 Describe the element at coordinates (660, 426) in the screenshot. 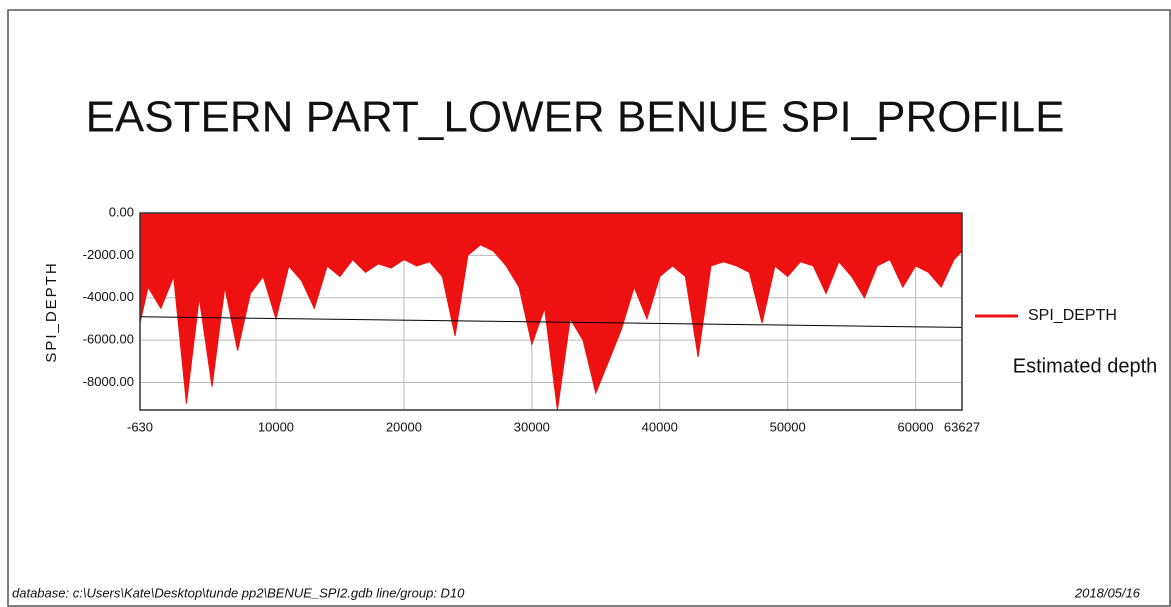

I see `x-tick-label: 40000` at that location.